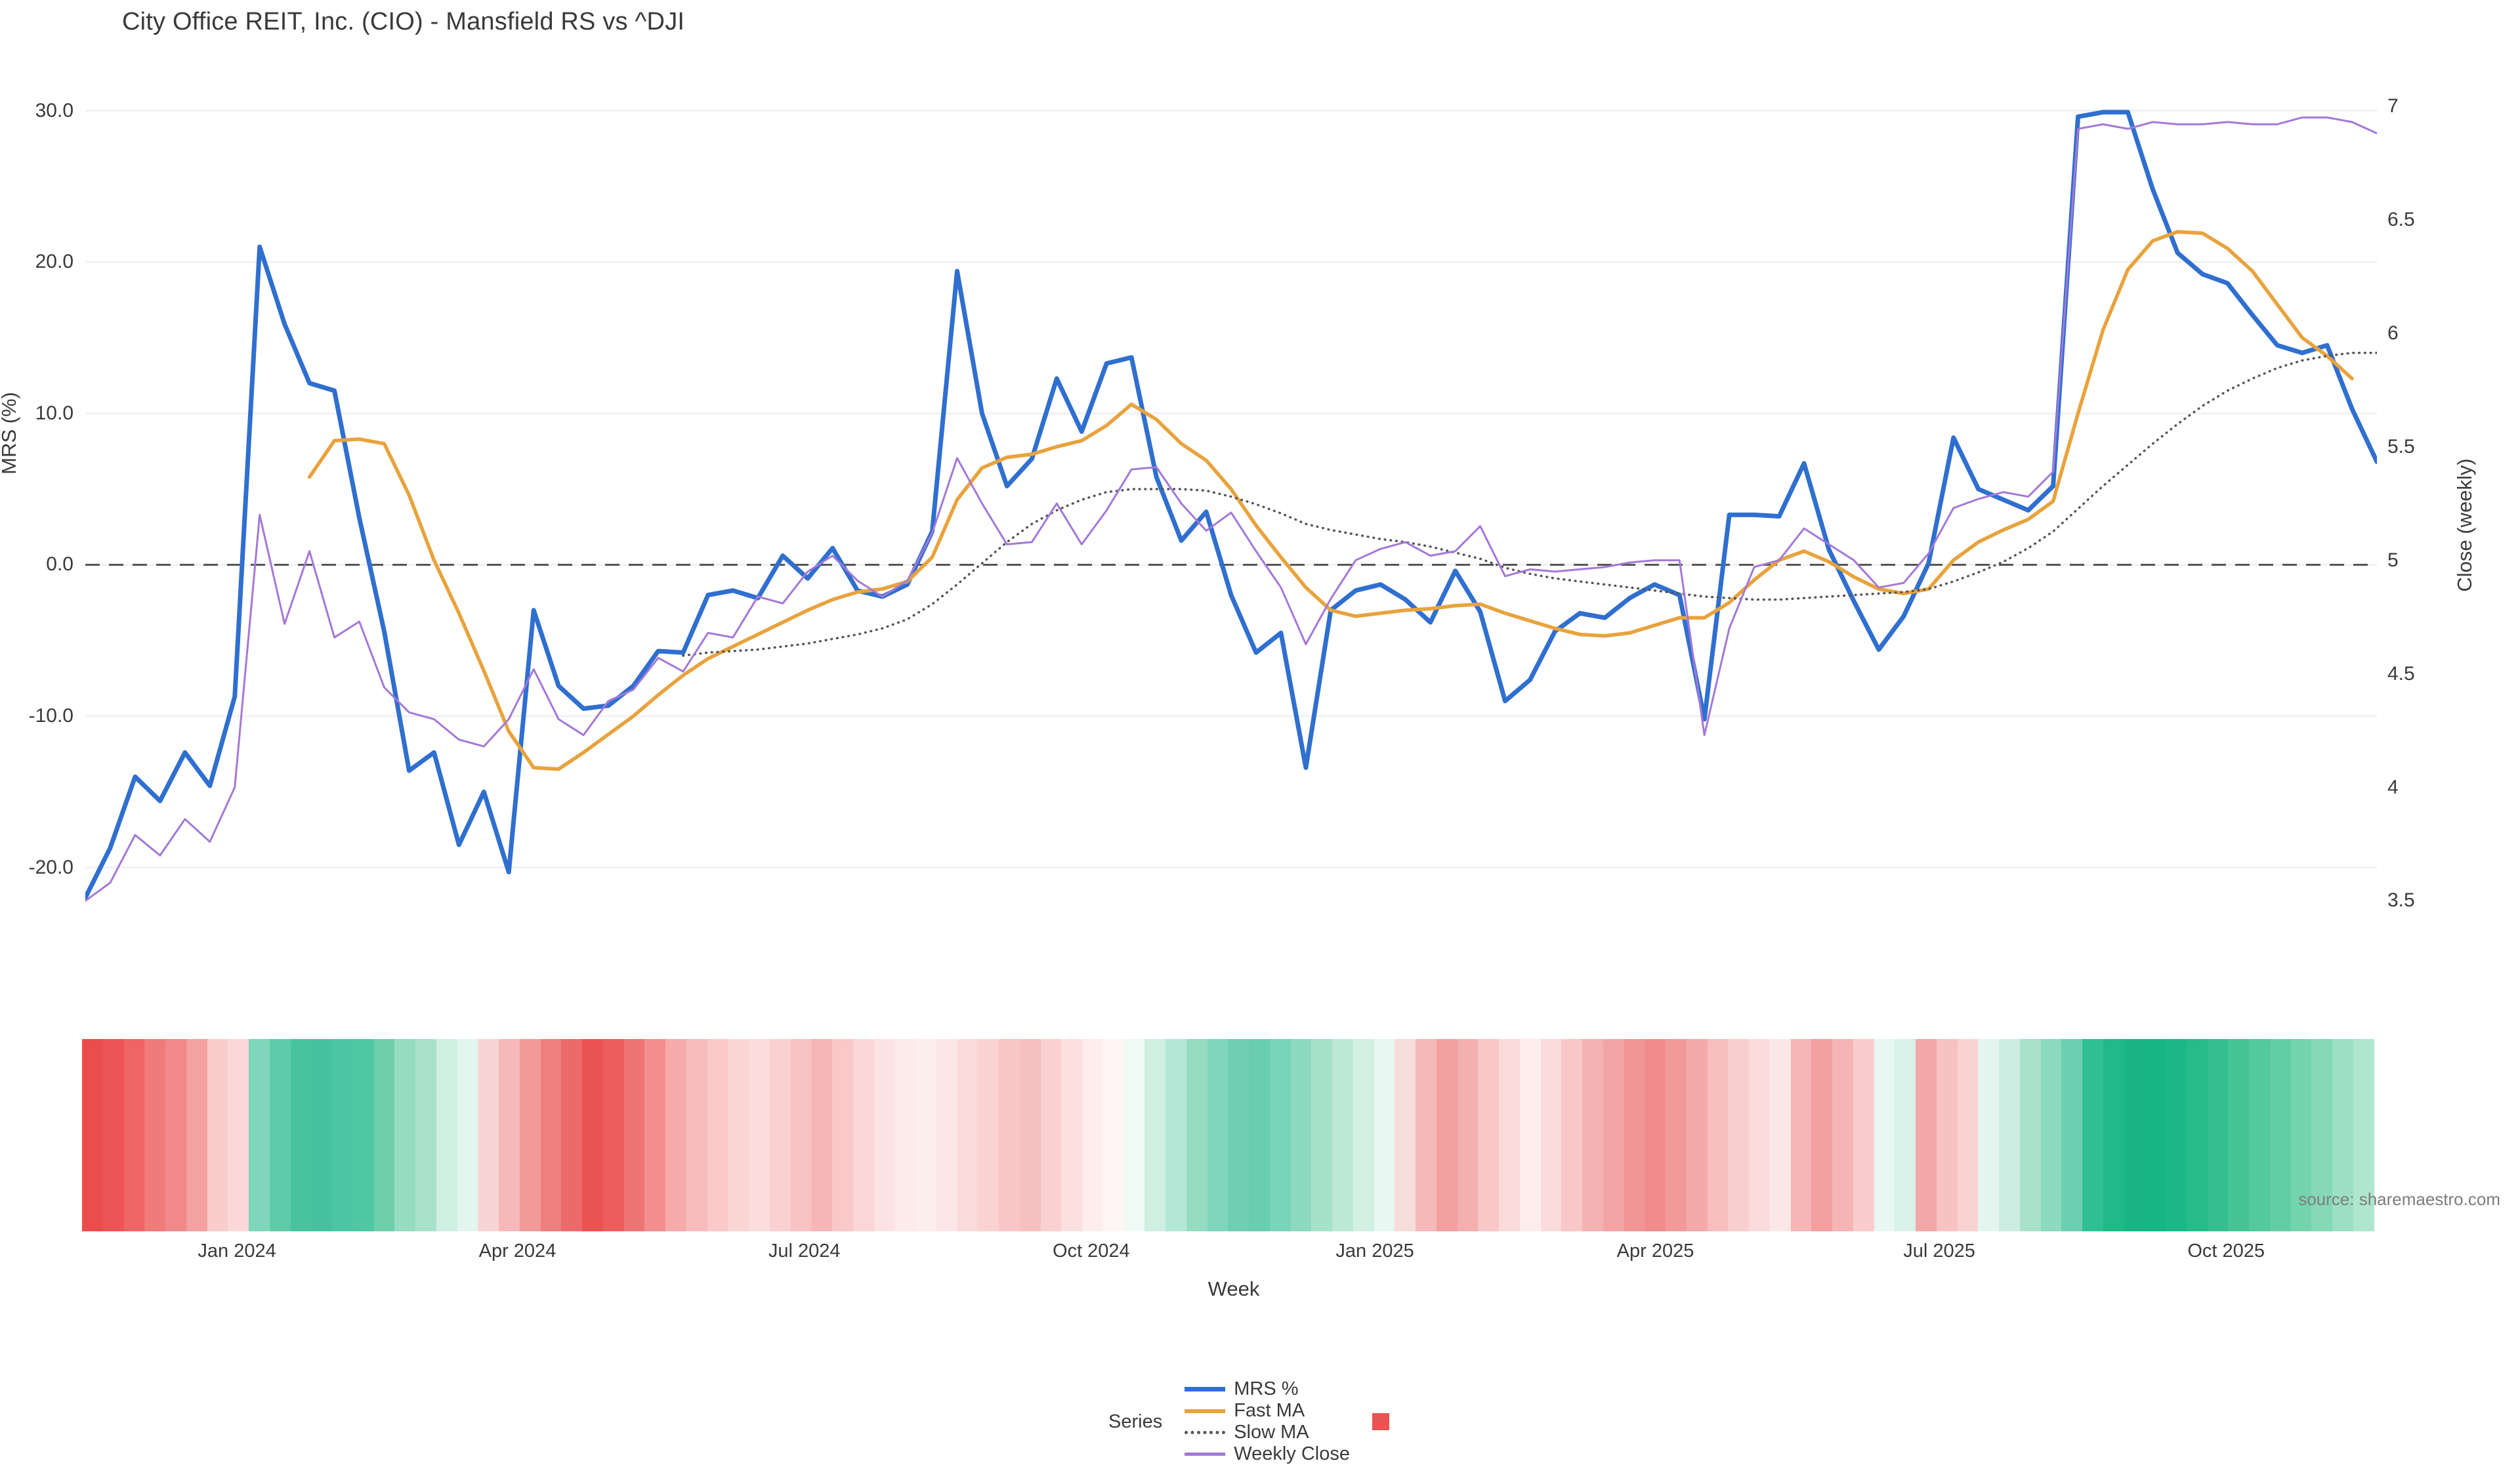  I want to click on x-tick: Jan 2024, so click(237, 1251).